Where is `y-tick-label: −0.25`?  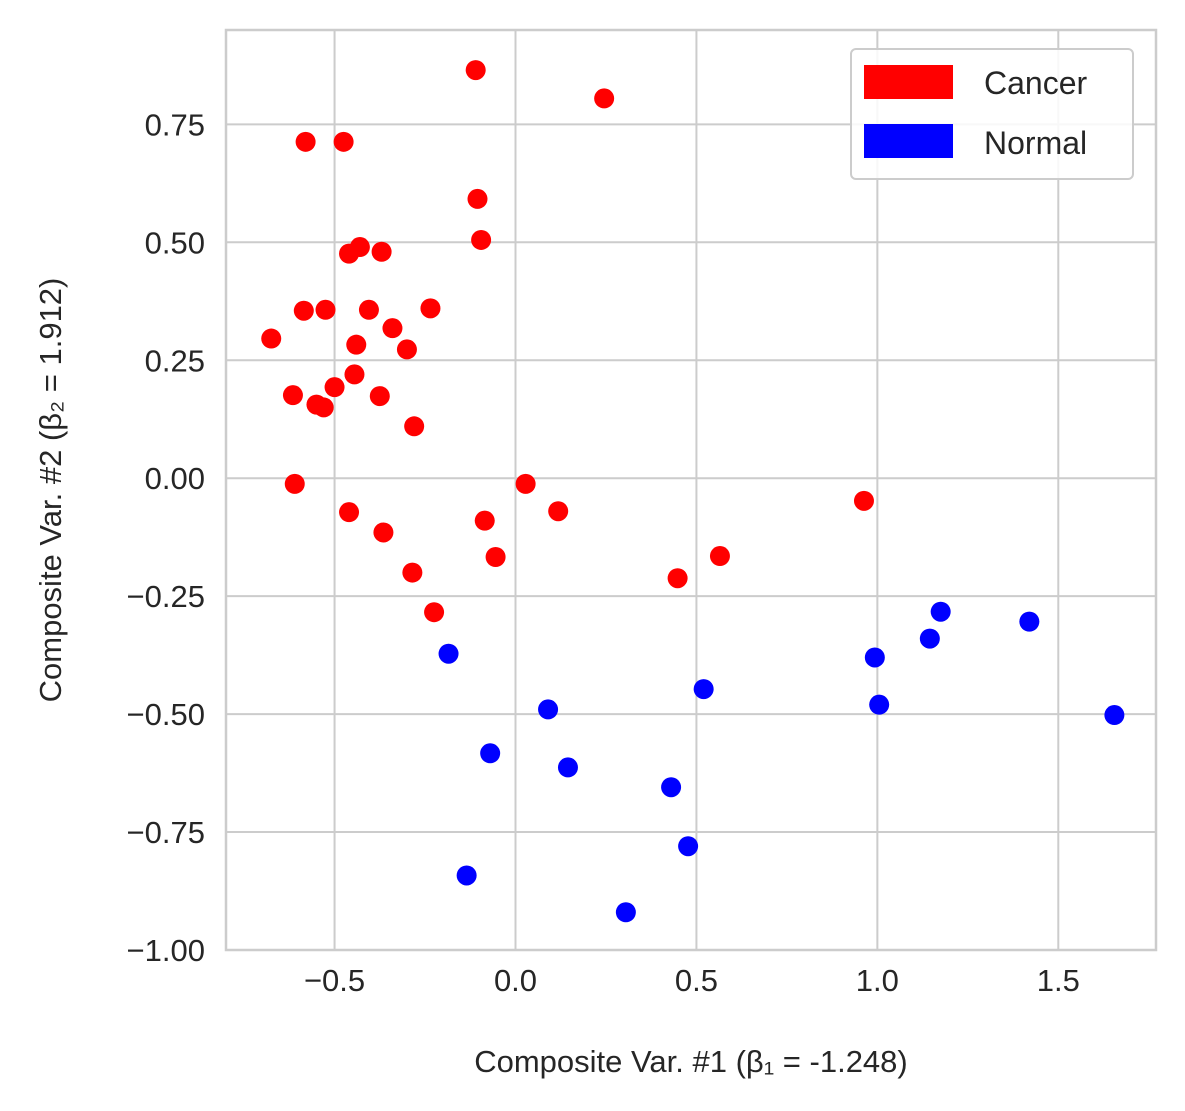
y-tick-label: −0.25 is located at coordinates (166, 596).